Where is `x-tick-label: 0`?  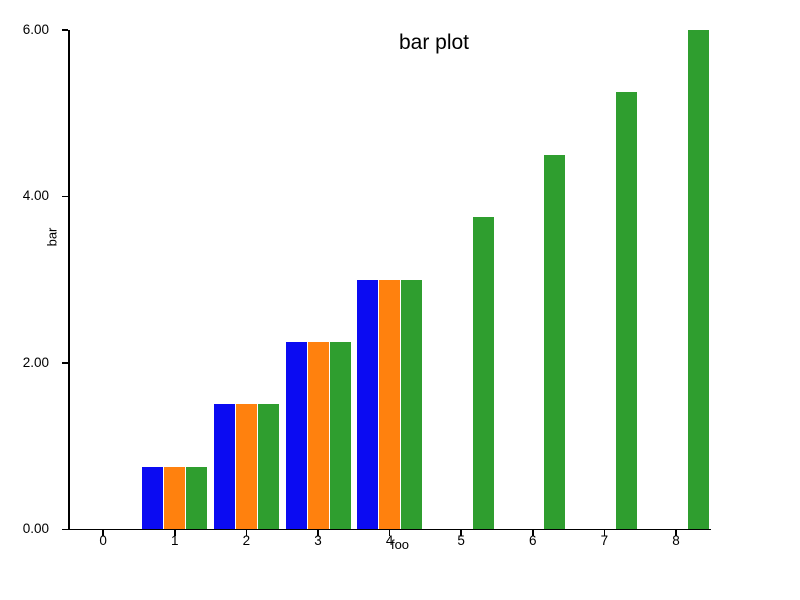 x-tick-label: 0 is located at coordinates (103, 540).